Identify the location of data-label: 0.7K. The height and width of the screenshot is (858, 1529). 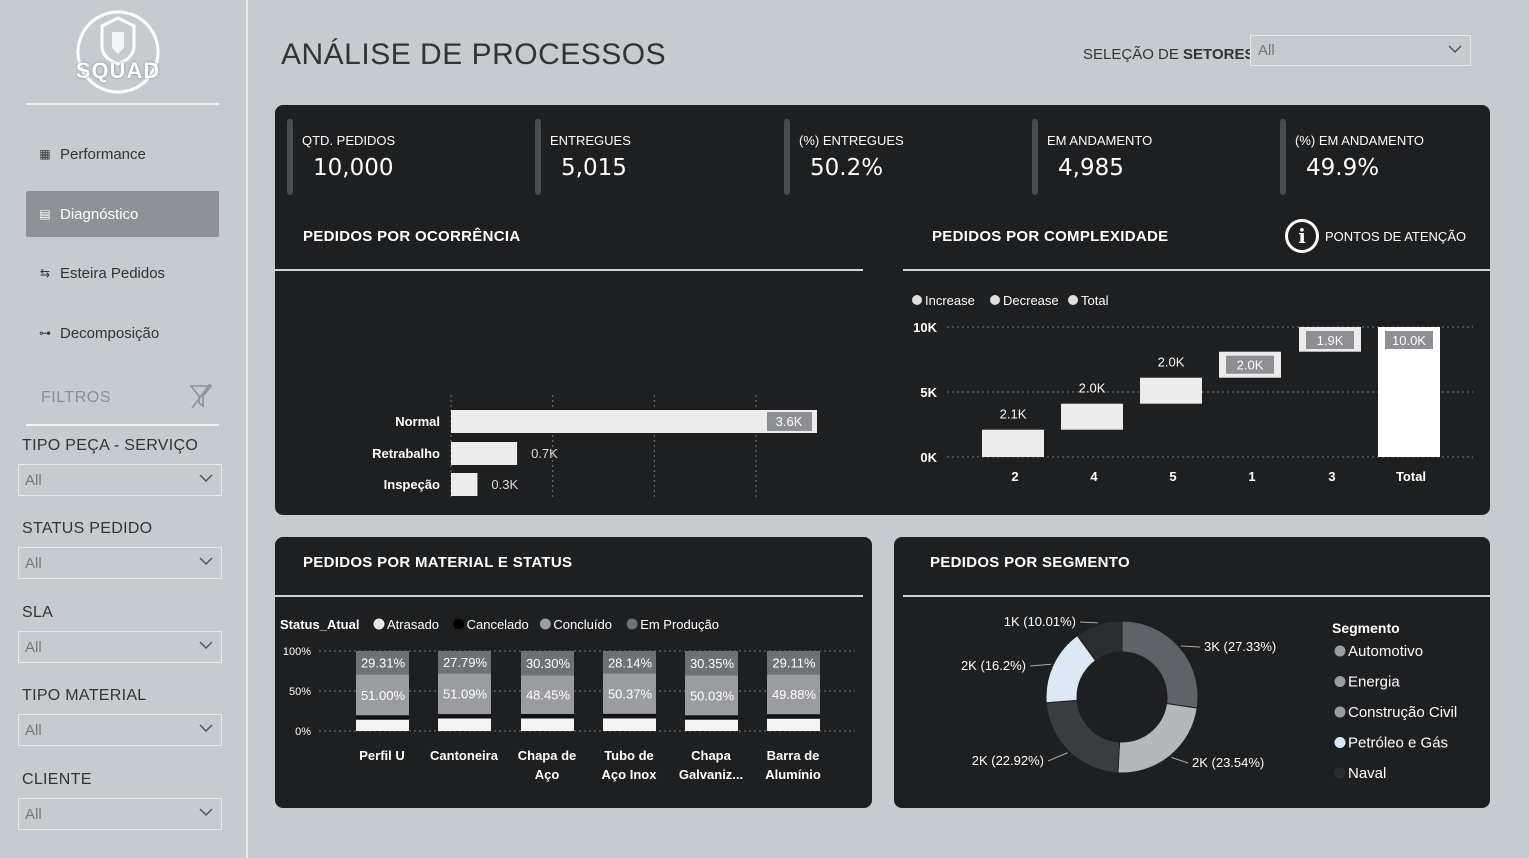
(544, 453).